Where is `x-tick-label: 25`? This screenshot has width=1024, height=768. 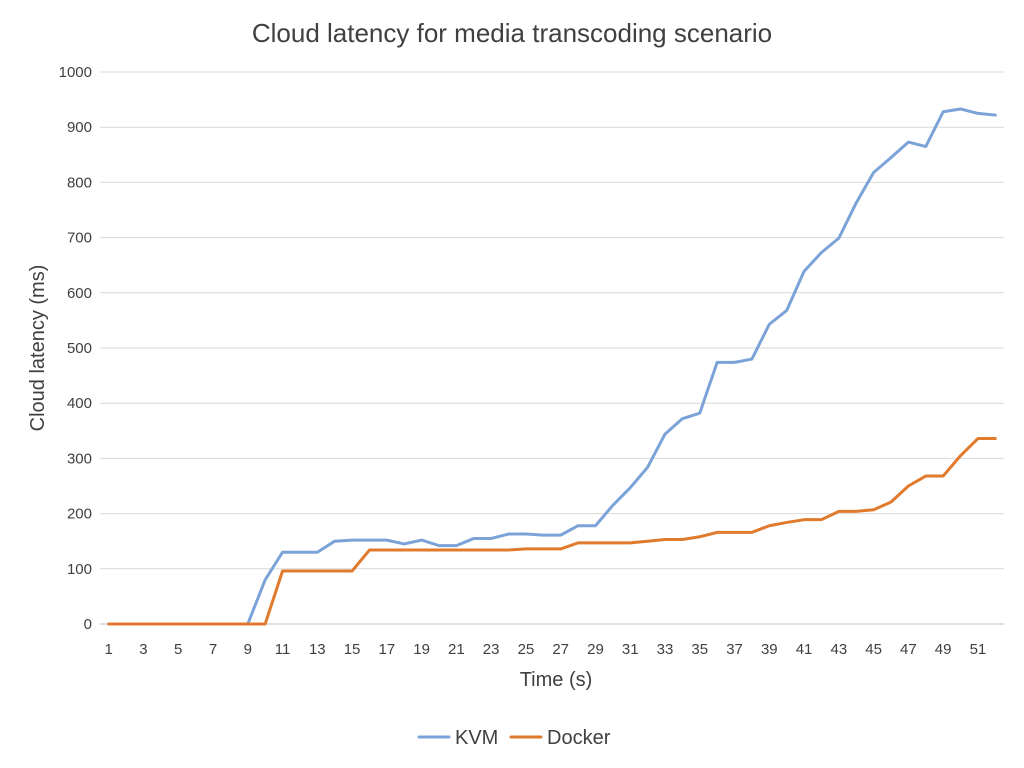 x-tick-label: 25 is located at coordinates (526, 649).